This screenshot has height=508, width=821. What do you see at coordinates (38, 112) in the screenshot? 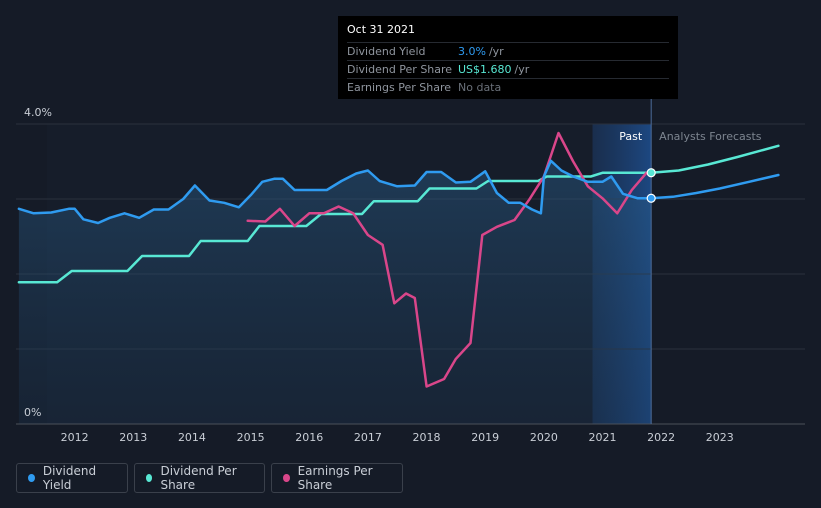
I see `y-tick-label: 4.0%` at bounding box center [38, 112].